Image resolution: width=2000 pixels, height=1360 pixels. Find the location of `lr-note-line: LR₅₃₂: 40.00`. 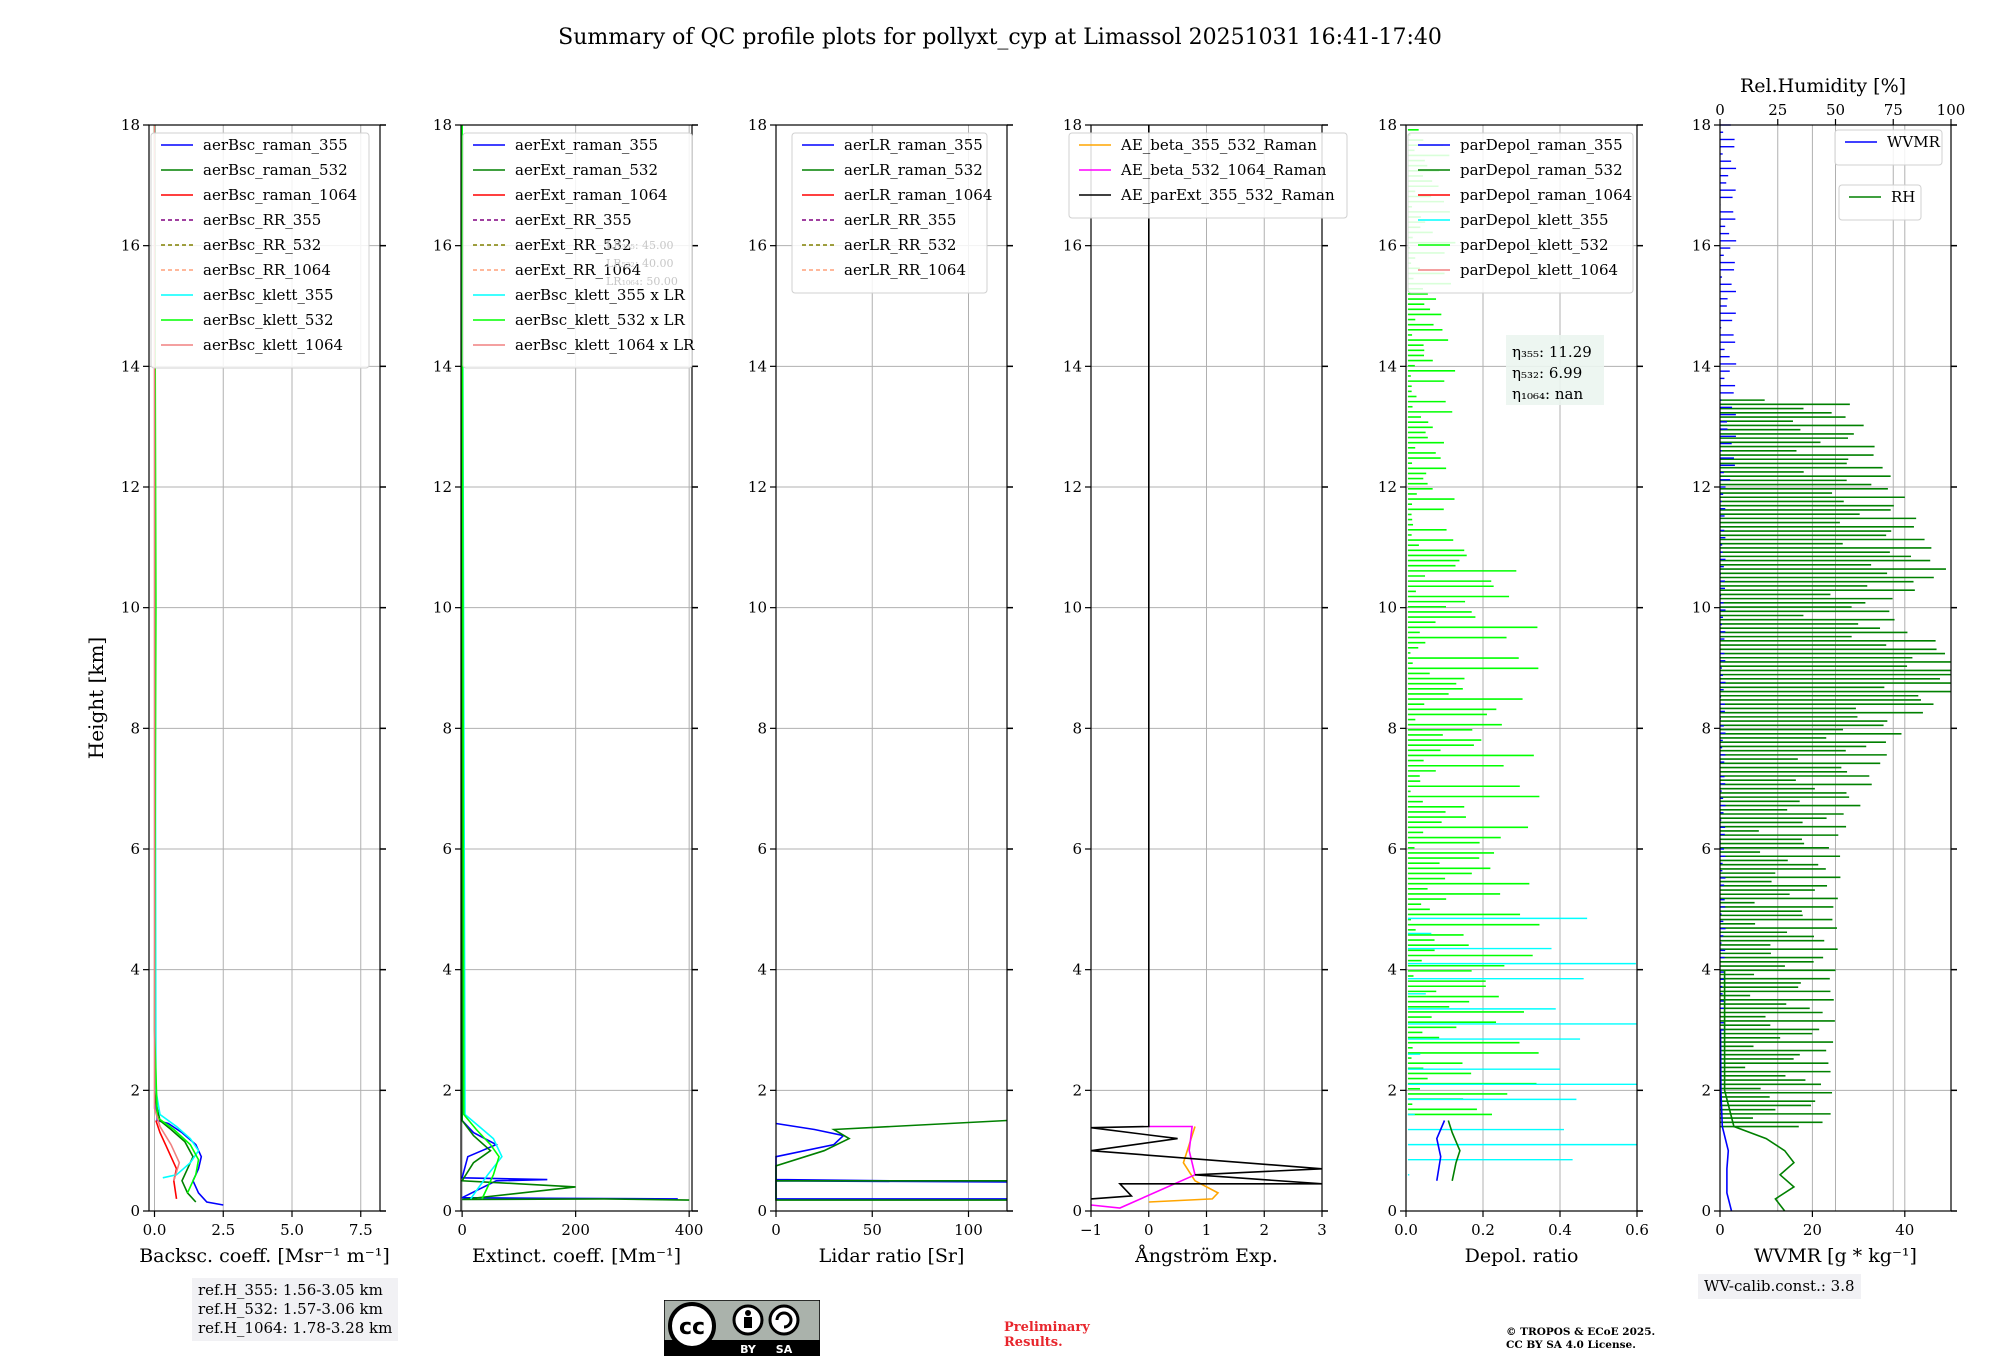

lr-note-line: LR₅₃₂: 40.00 is located at coordinates (640, 263).